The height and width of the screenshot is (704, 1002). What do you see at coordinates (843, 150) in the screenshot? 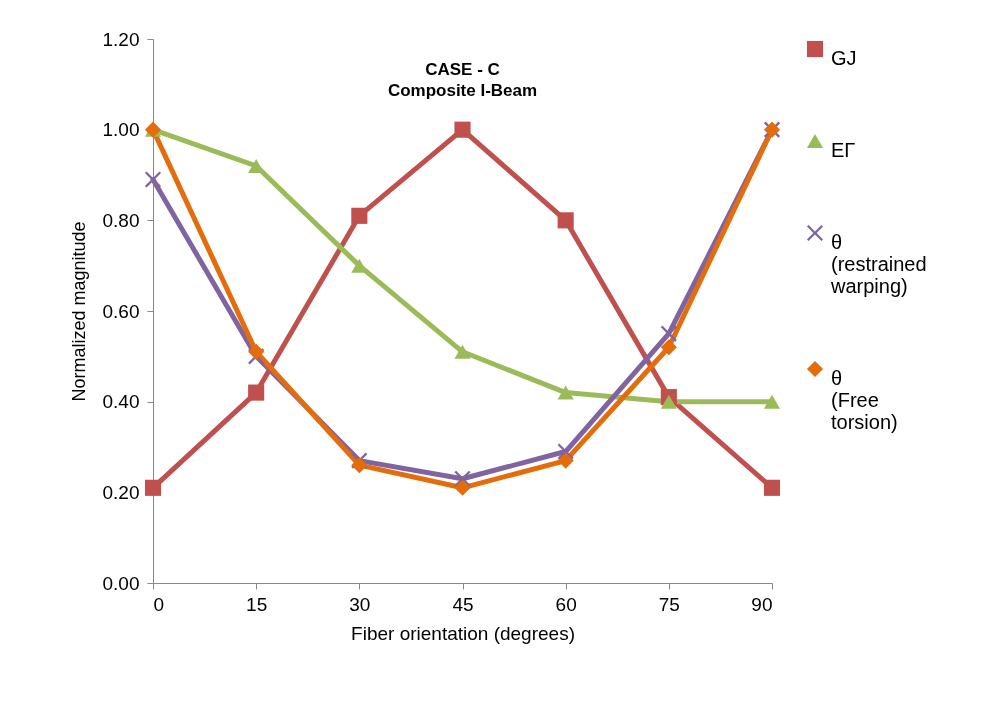
I see `legend-label: EΓ` at bounding box center [843, 150].